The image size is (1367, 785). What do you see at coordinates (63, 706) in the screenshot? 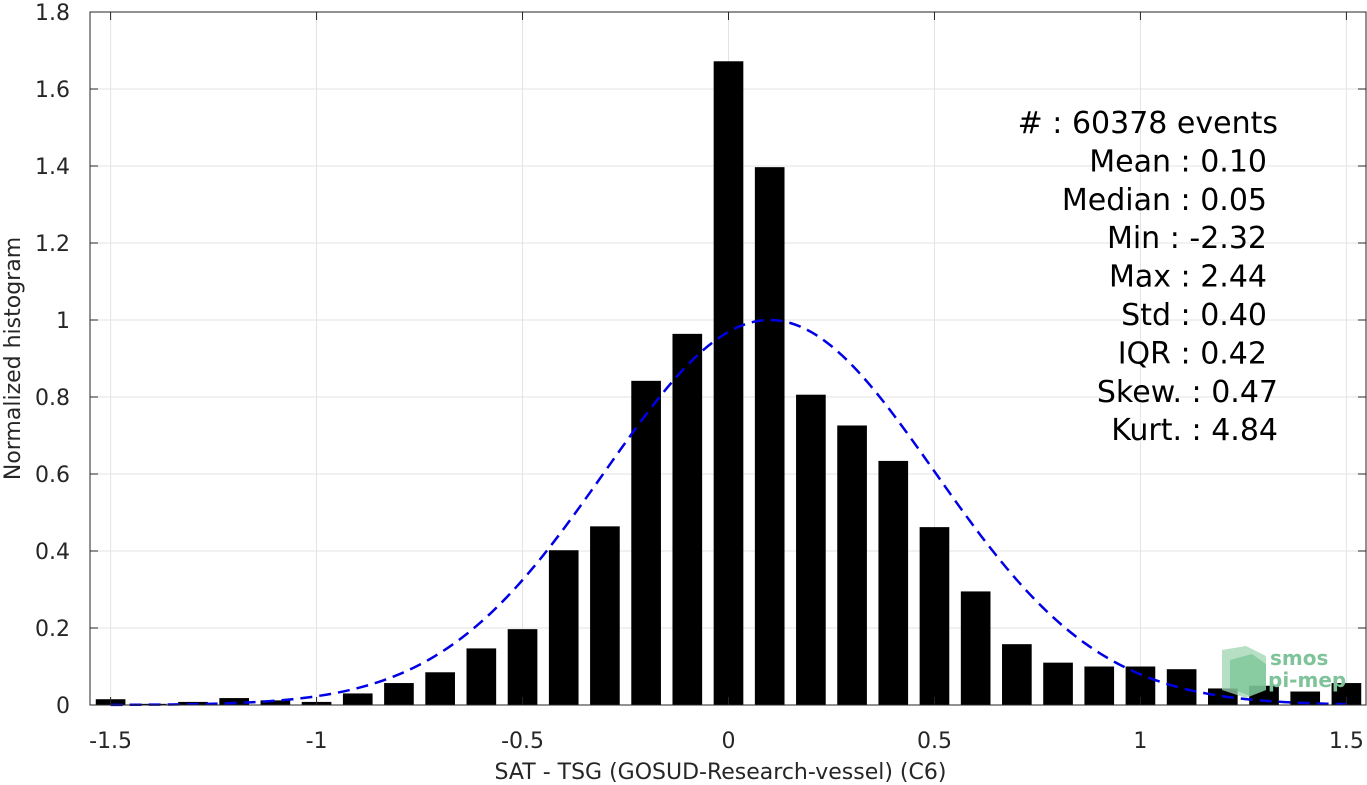
I see `y-tick-label: 0` at bounding box center [63, 706].